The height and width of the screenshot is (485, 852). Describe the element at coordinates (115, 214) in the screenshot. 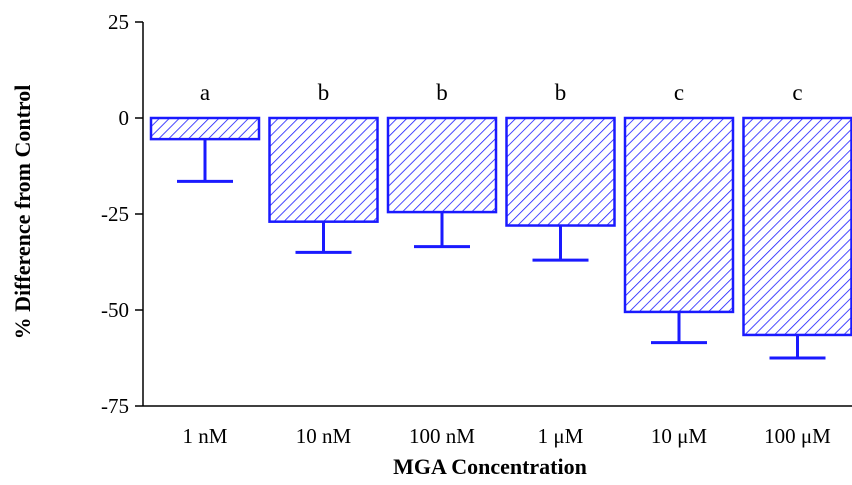

I see `y-tick-label: -25` at that location.